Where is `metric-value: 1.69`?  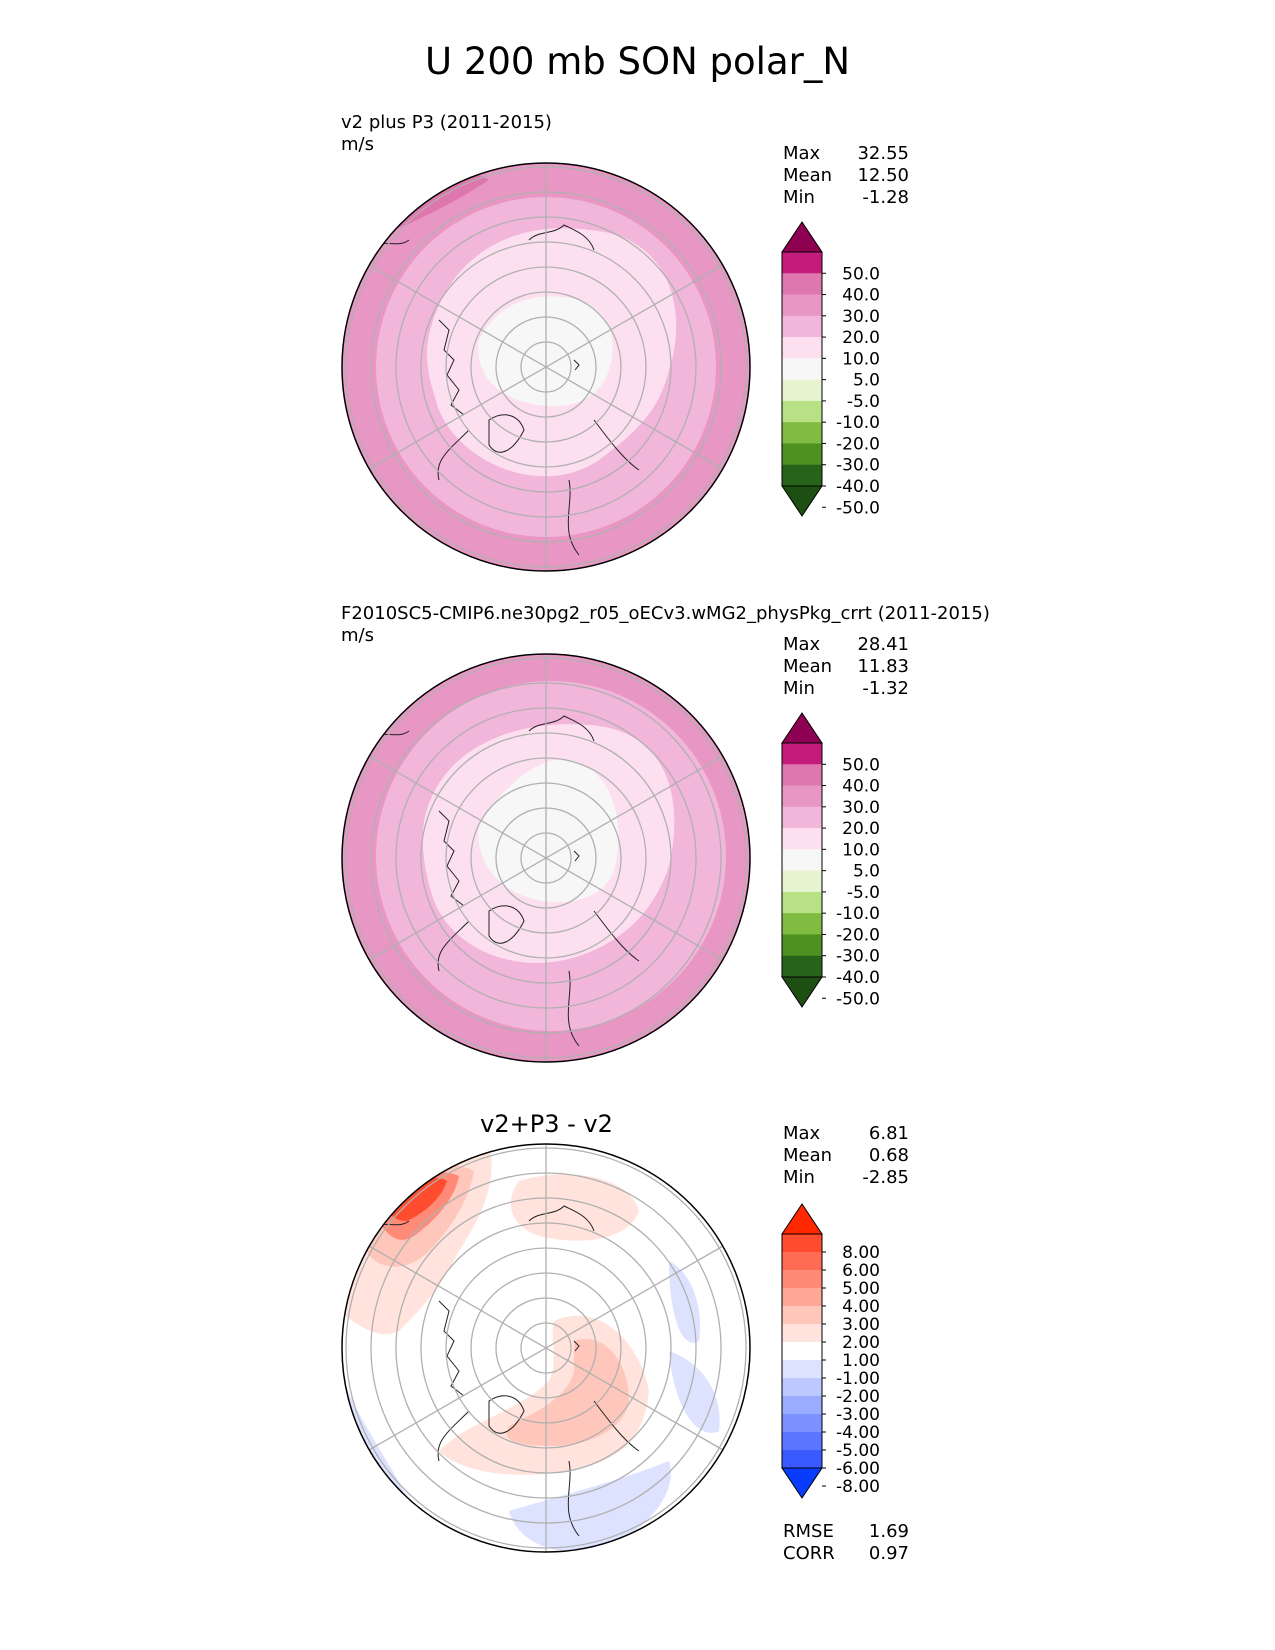
metric-value: 1.69 is located at coordinates (888, 1531).